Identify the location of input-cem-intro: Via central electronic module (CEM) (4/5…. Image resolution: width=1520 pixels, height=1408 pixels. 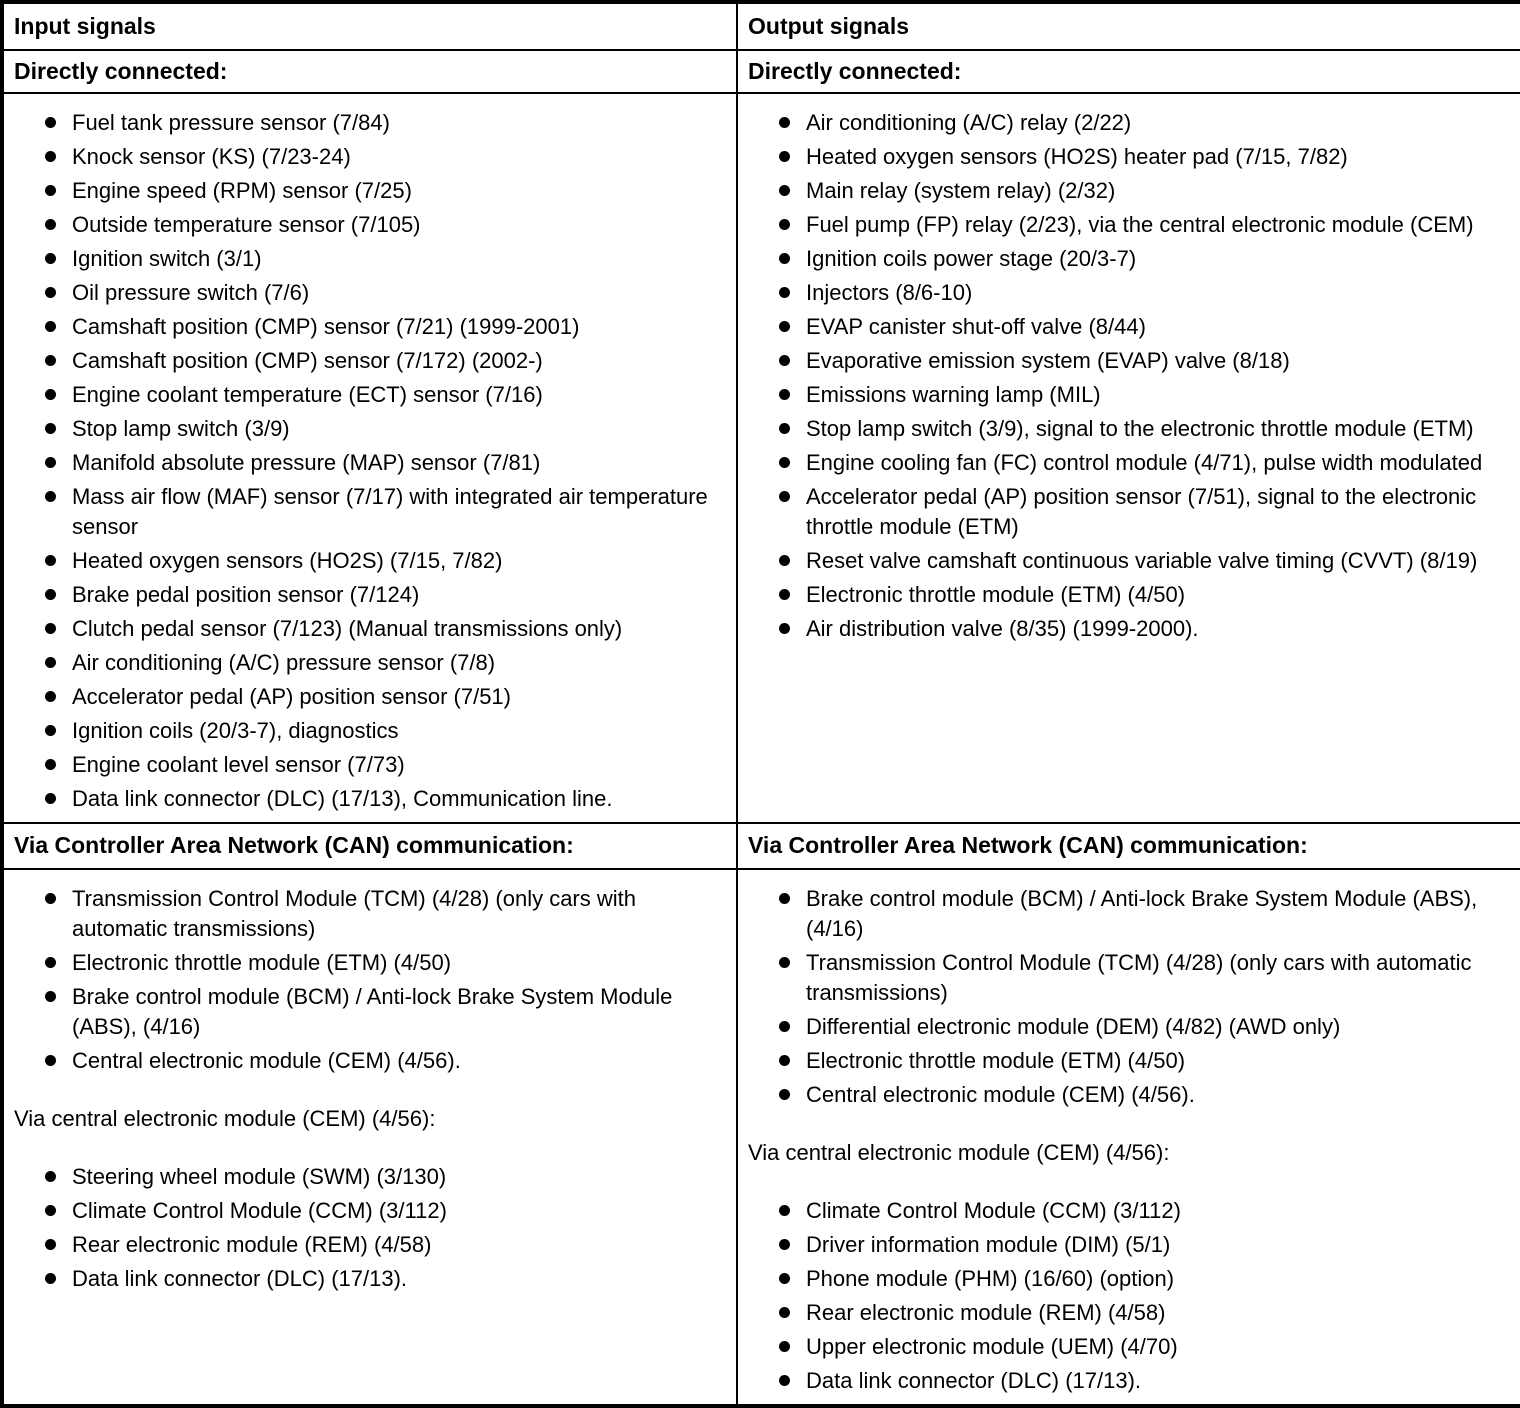
(225, 1118).